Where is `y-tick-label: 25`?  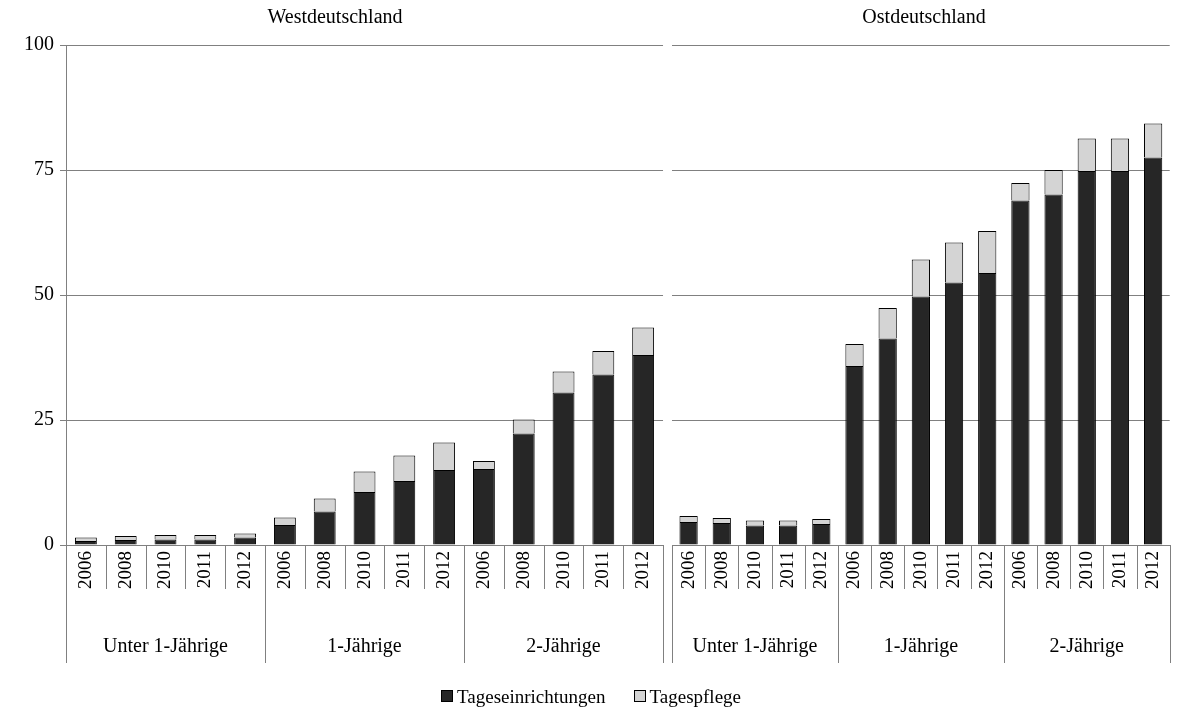
y-tick-label: 25 is located at coordinates (44, 418).